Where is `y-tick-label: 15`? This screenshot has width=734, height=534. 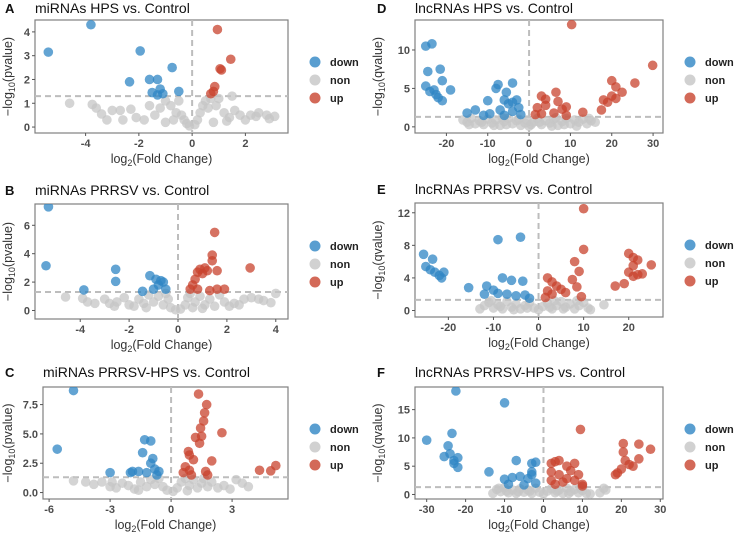
y-tick-label: 15 is located at coordinates (404, 411).